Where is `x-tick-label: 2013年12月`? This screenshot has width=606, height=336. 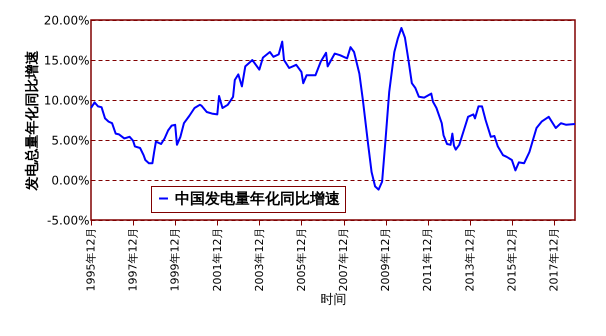 x-tick-label: 2013年12月 is located at coordinates (469, 260).